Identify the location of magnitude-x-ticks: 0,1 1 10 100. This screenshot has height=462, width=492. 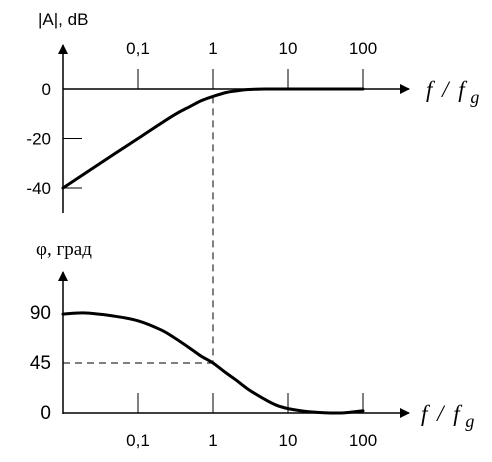
(251, 64).